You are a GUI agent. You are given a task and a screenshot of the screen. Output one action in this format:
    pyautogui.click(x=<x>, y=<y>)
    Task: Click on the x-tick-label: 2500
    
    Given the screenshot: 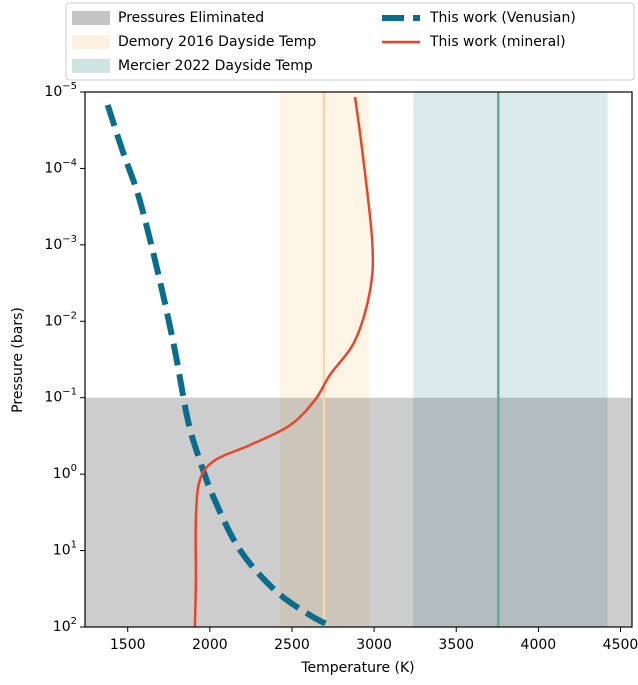 What is the action you would take?
    pyautogui.click(x=292, y=645)
    